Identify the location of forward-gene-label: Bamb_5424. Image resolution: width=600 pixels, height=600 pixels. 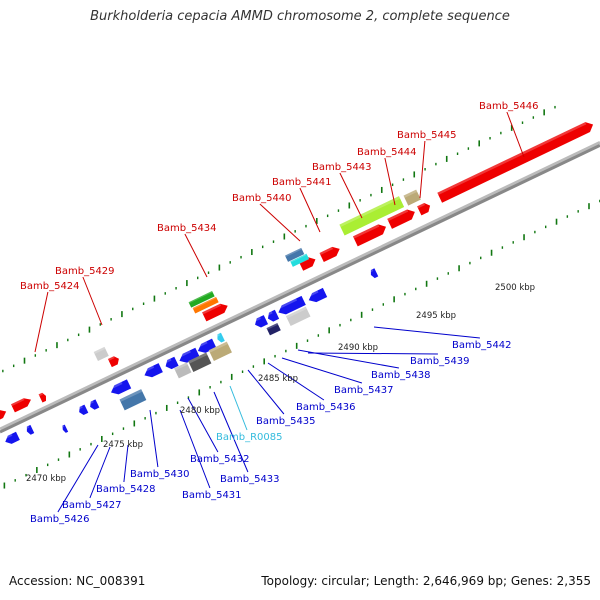
(50, 286).